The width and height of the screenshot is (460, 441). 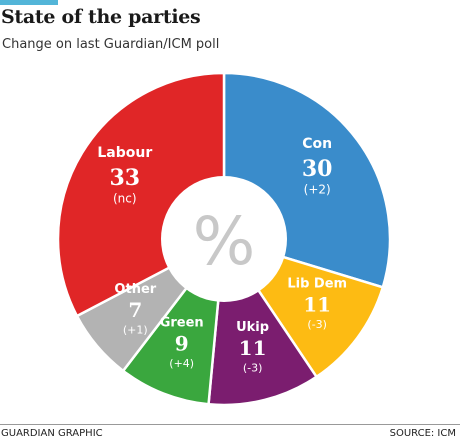 I want to click on footer-divider, so click(x=230, y=424).